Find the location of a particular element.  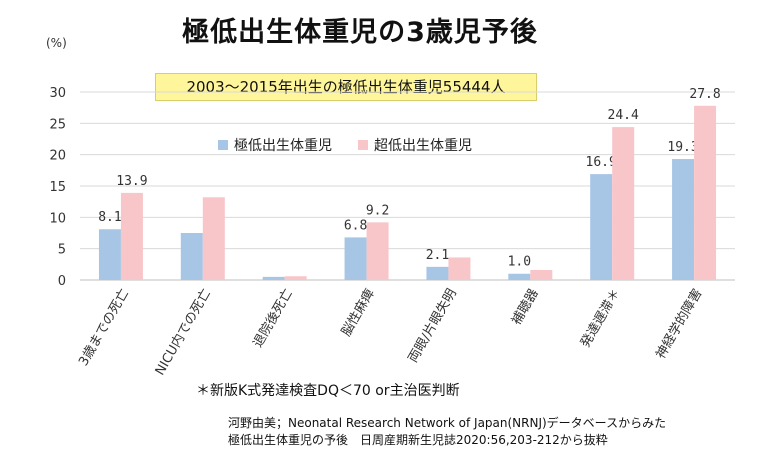

chart-title: 極低出生体重児の3歳児予後 is located at coordinates (360, 32).